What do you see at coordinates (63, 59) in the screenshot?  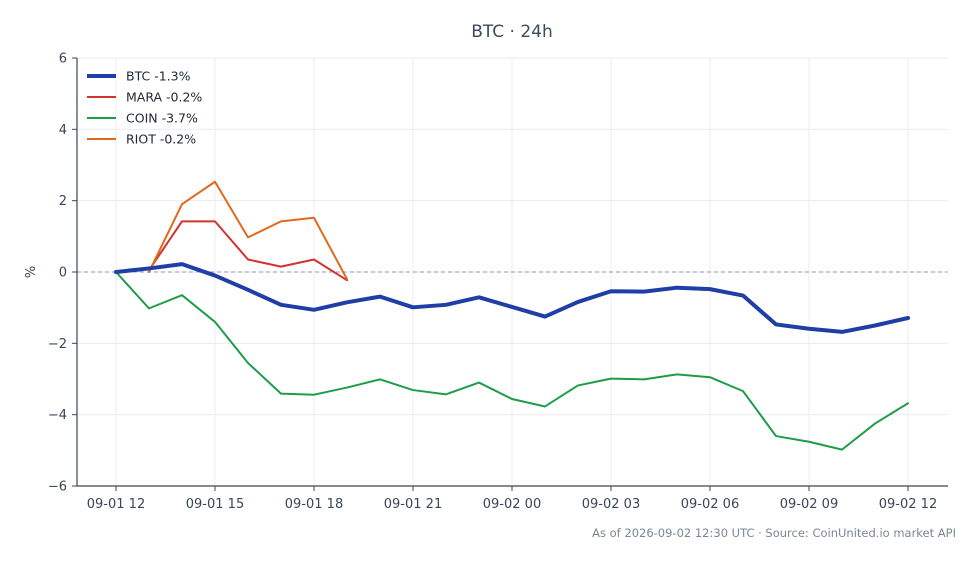 I see `y-tick-label: 6` at bounding box center [63, 59].